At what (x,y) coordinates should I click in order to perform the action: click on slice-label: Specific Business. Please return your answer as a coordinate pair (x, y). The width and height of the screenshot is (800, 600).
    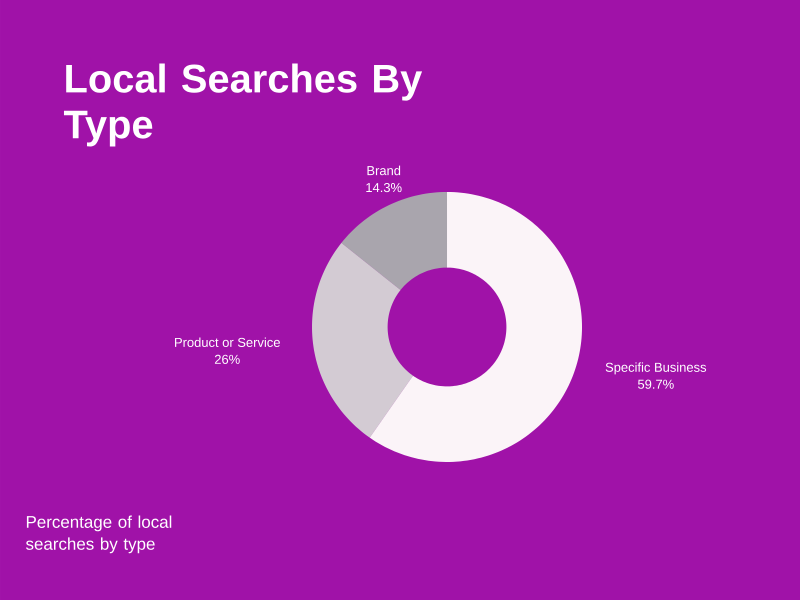
    Looking at the image, I should click on (656, 368).